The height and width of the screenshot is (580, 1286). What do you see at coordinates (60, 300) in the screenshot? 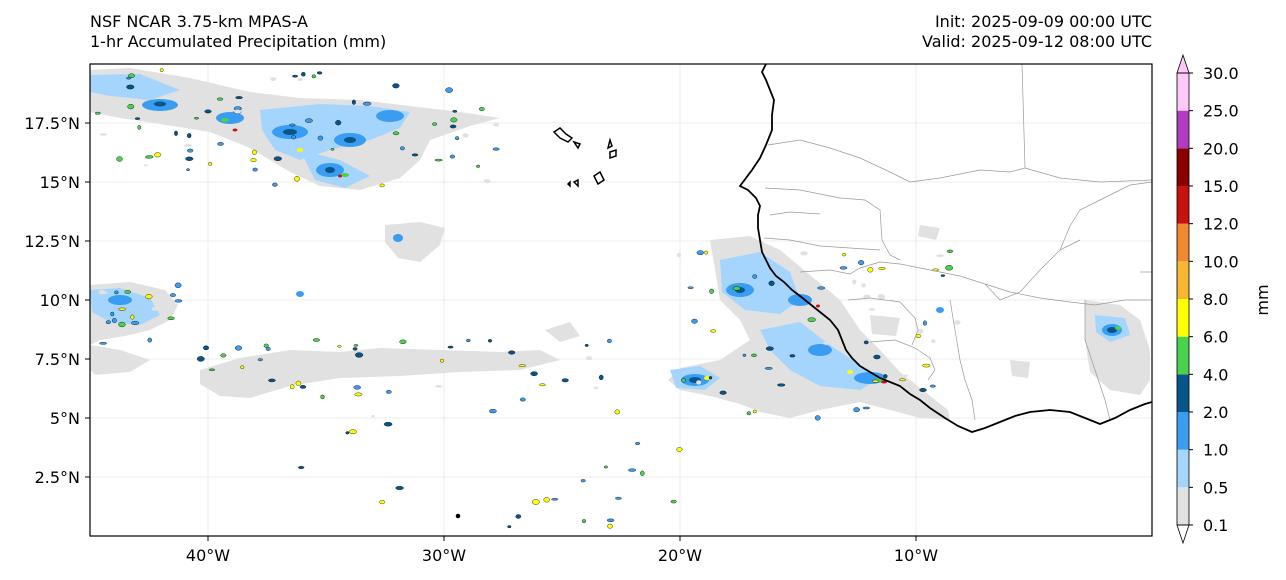
I see `lat-tick-label: 10°N` at bounding box center [60, 300].